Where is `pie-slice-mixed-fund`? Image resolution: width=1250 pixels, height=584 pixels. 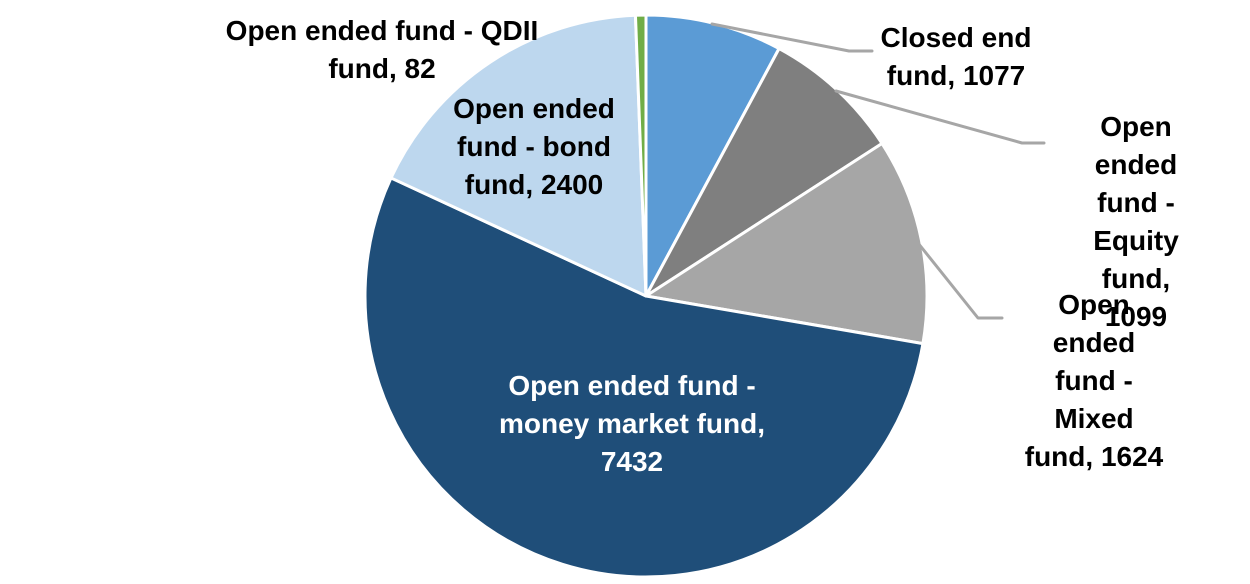
pie-slice-mixed-fund is located at coordinates (786, 243).